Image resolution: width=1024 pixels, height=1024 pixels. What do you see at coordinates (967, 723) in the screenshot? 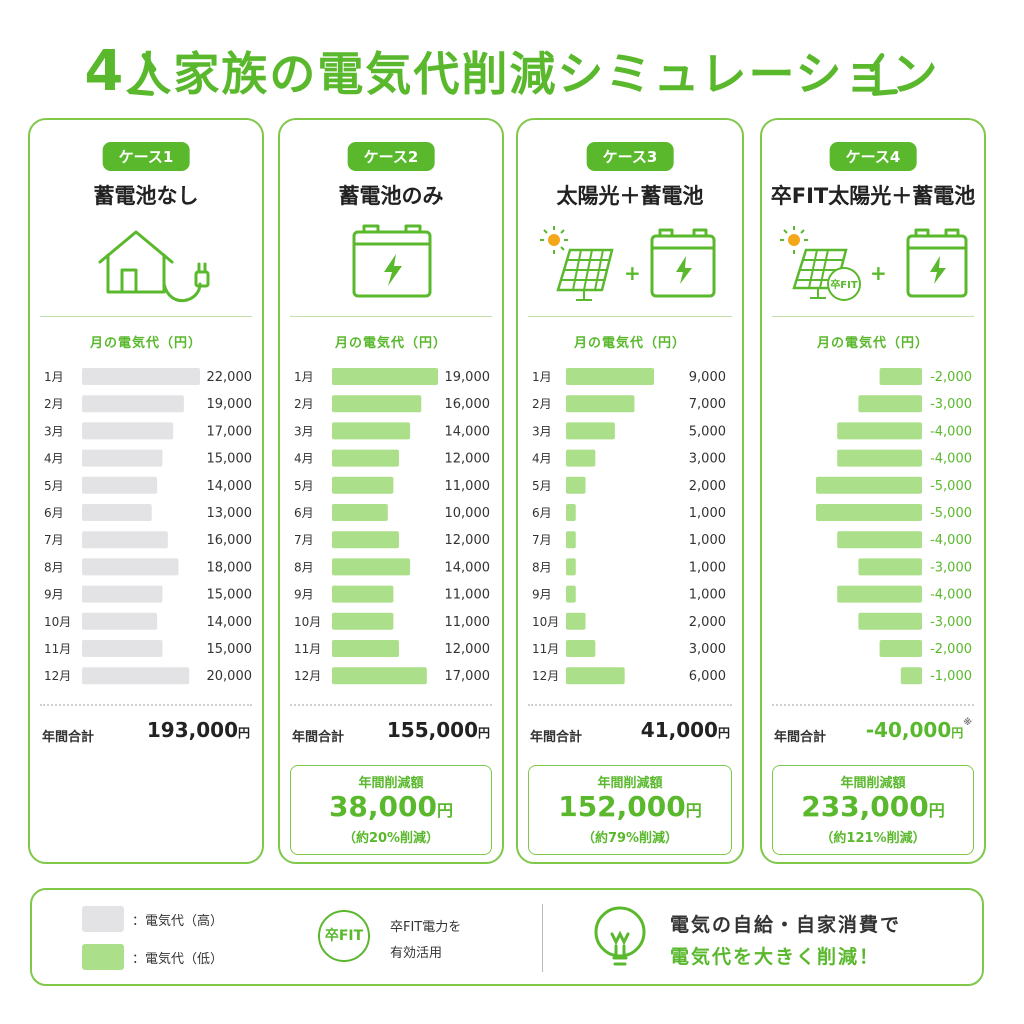
I see `footnote-mark: ※` at bounding box center [967, 723].